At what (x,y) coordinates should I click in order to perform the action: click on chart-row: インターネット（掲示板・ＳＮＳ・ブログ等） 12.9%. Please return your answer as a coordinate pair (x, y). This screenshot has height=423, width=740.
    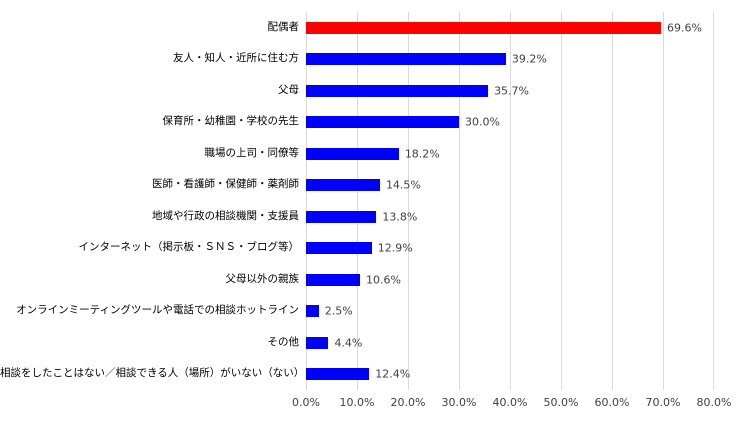
    Looking at the image, I should click on (370, 249).